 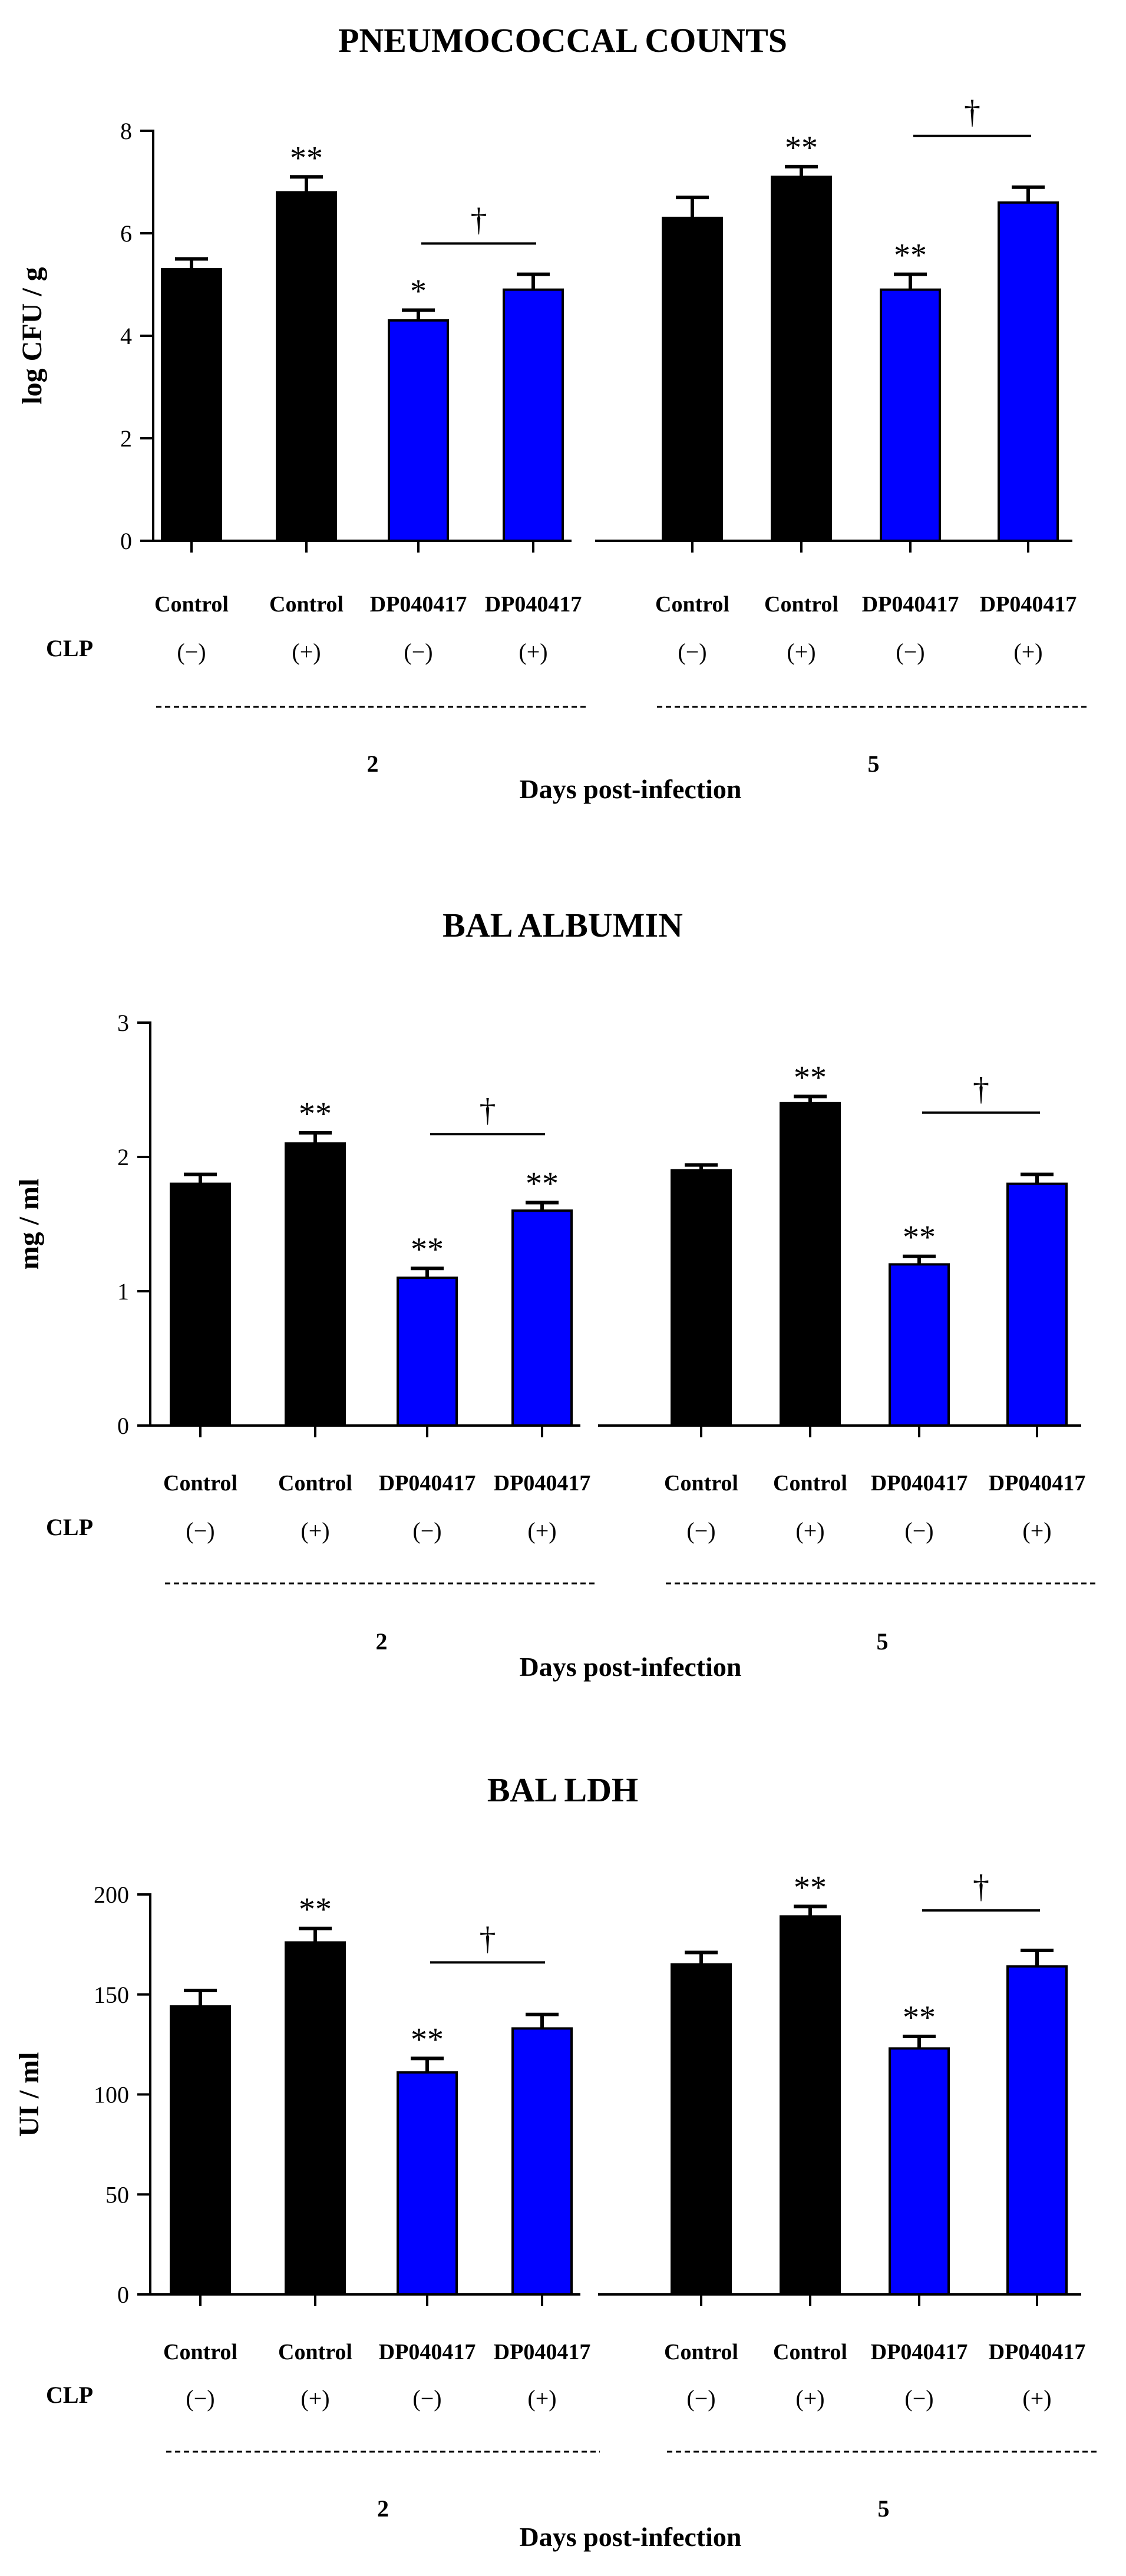 What do you see at coordinates (126, 336) in the screenshot?
I see `y-tick-label: 4` at bounding box center [126, 336].